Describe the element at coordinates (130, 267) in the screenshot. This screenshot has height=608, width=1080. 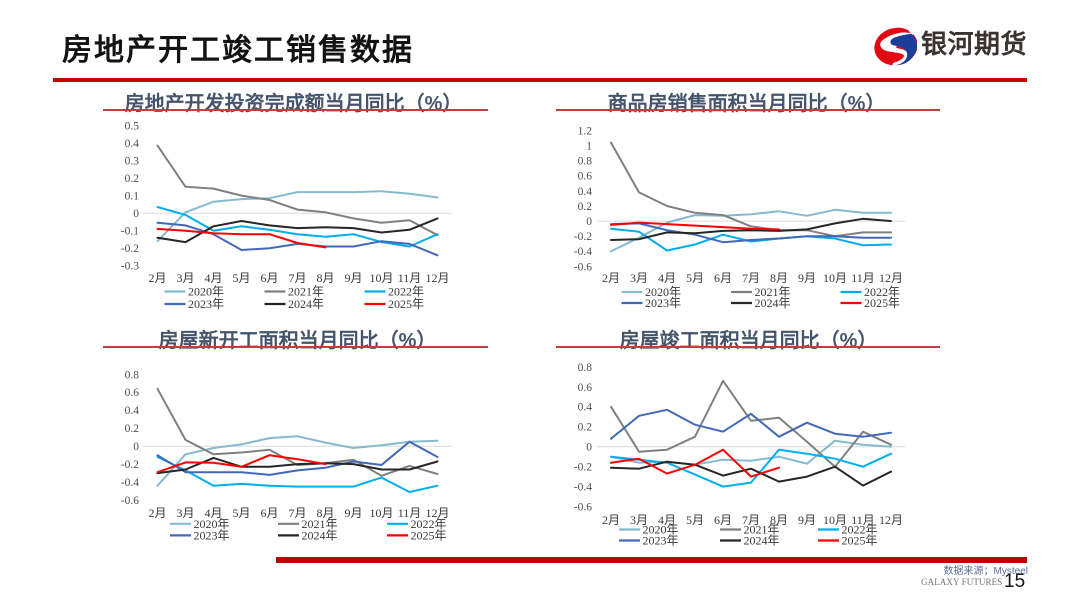
I see `svg-text: -0.3` at that location.